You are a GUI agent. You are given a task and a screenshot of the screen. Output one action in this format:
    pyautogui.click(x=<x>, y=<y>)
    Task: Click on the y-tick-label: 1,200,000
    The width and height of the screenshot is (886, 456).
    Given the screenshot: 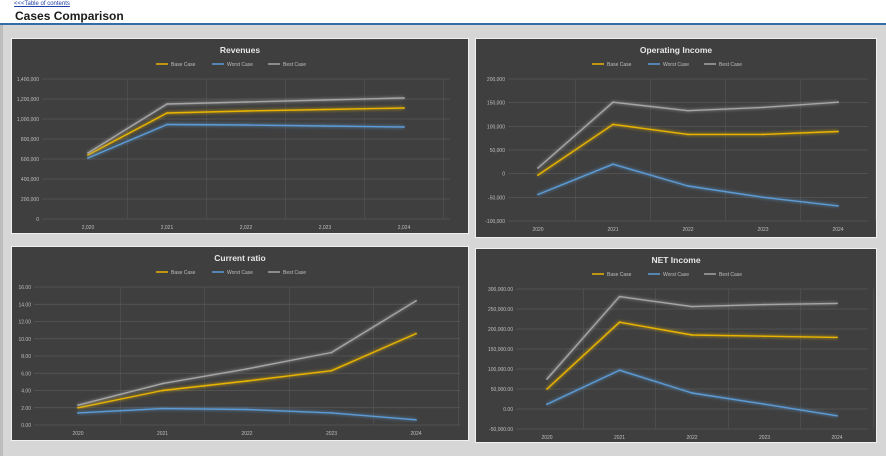 What is the action you would take?
    pyautogui.click(x=28, y=100)
    